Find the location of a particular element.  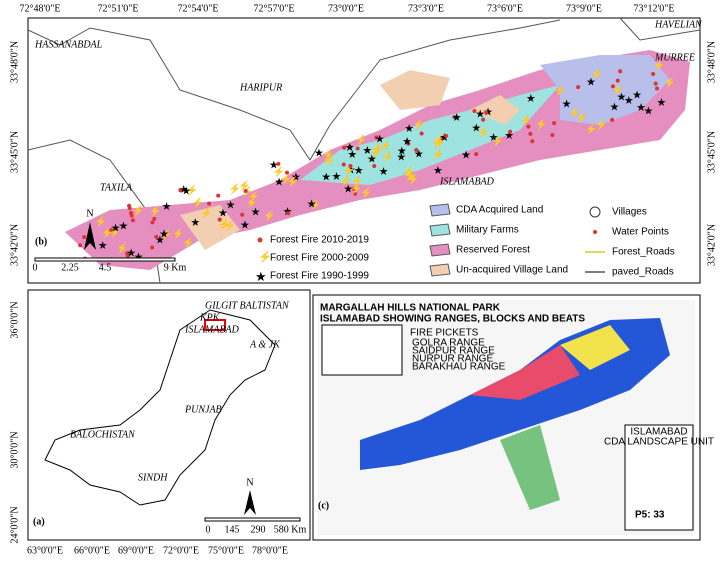

label: Un-acquired Village Land is located at coordinates (512, 270).